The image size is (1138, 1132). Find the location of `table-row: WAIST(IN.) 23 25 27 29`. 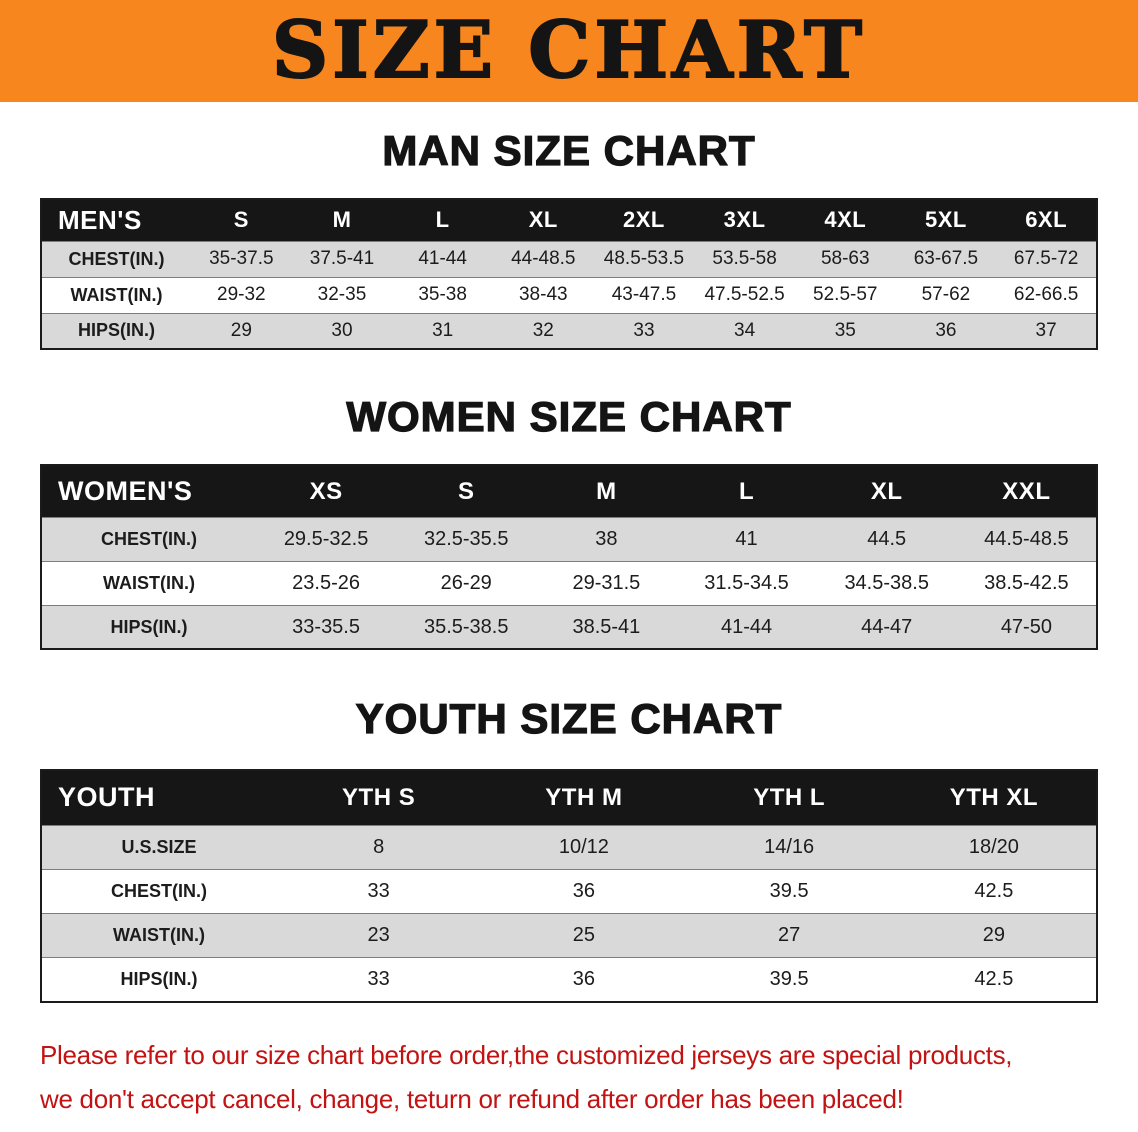

table-row: WAIST(IN.) 23 25 27 29 is located at coordinates (569, 935).